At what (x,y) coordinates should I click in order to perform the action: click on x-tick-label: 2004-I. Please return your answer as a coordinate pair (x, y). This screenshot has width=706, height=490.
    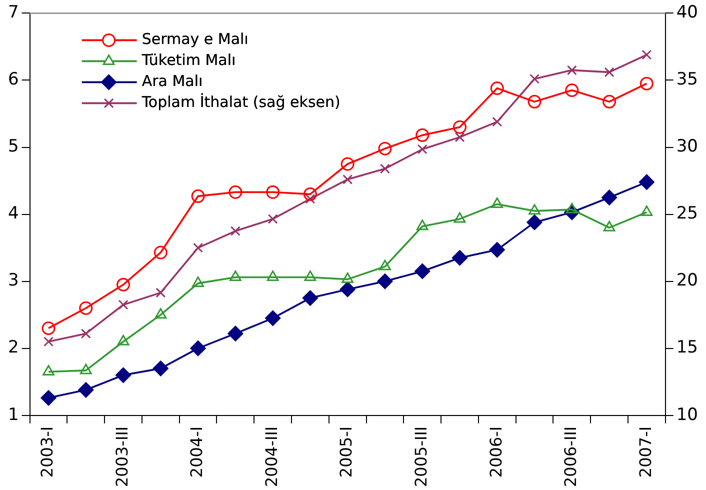
    Looking at the image, I should click on (196, 452).